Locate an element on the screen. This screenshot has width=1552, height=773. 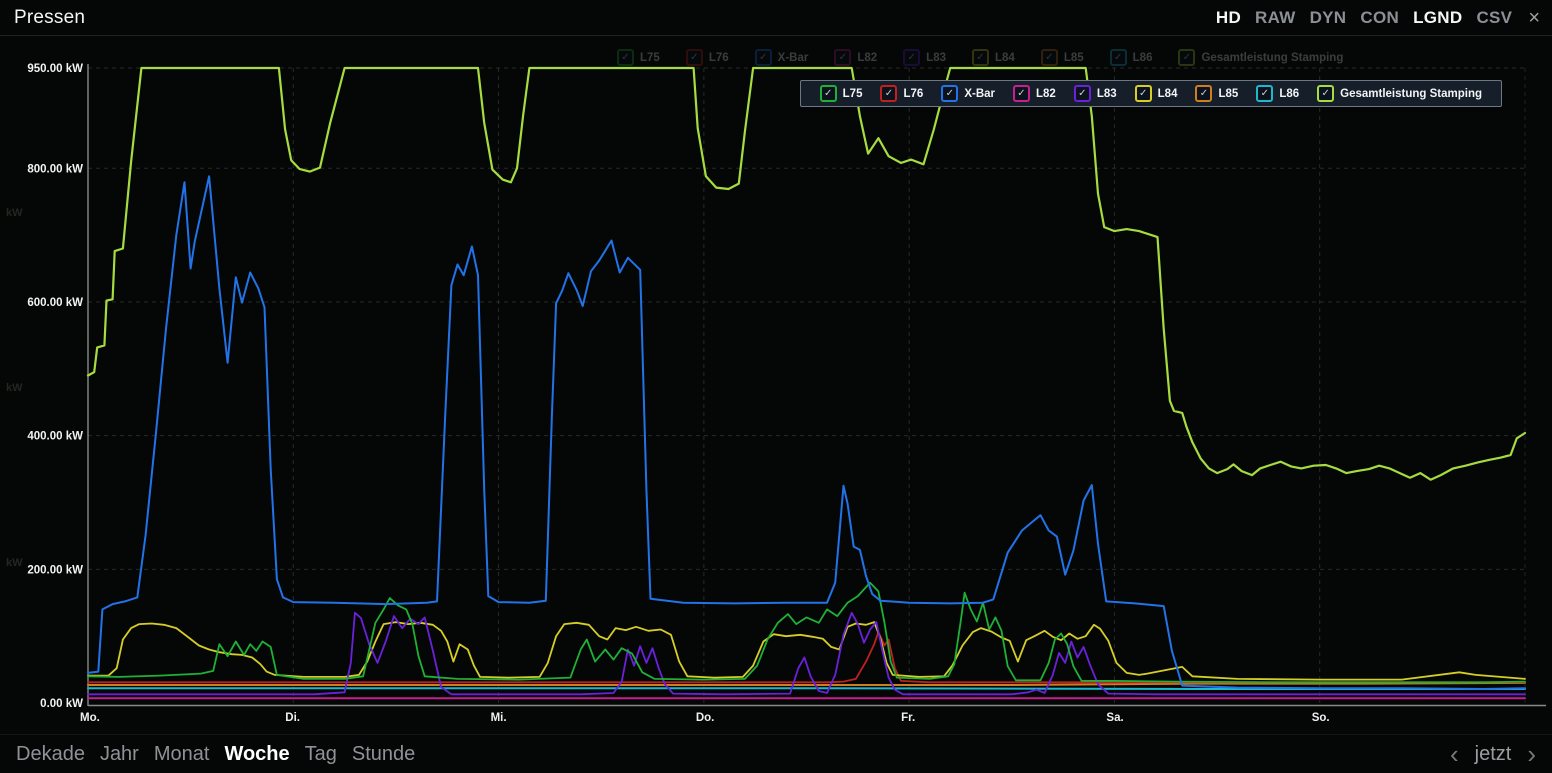
x-axis-tick-label: So. is located at coordinates (1321, 718).